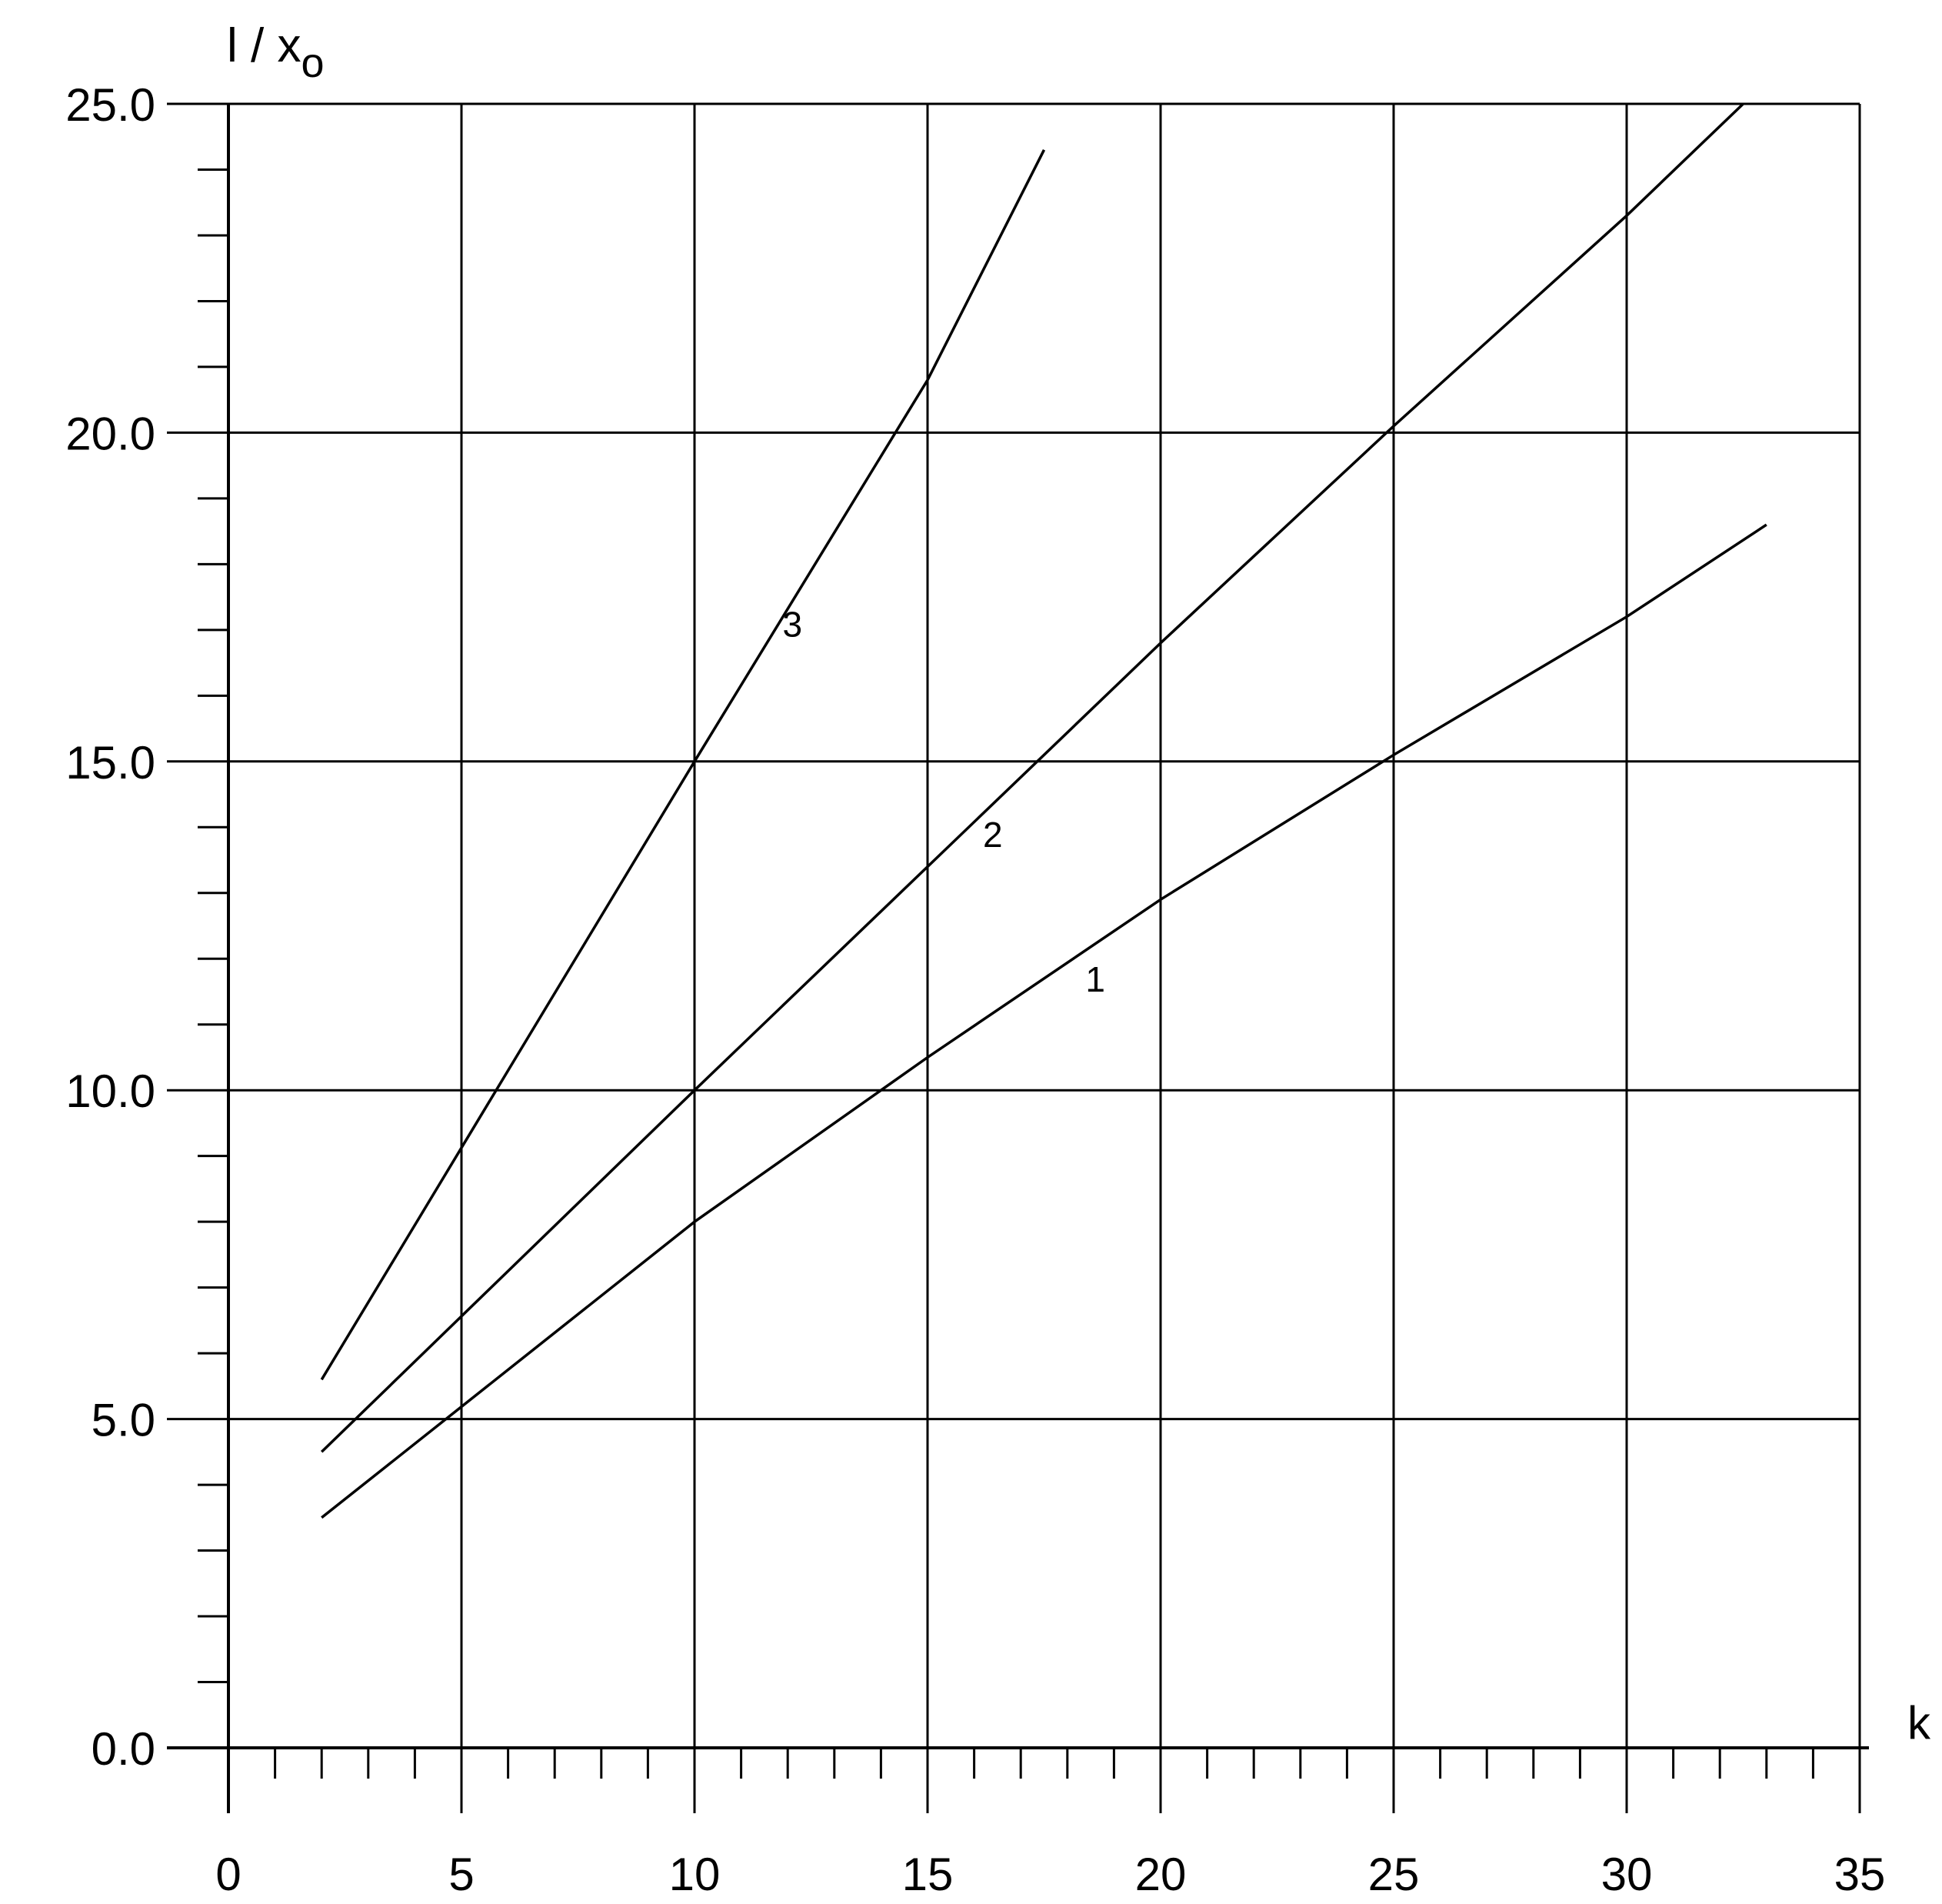  What do you see at coordinates (276, 52) in the screenshot?
I see `y-axis-label: l / xo` at bounding box center [276, 52].